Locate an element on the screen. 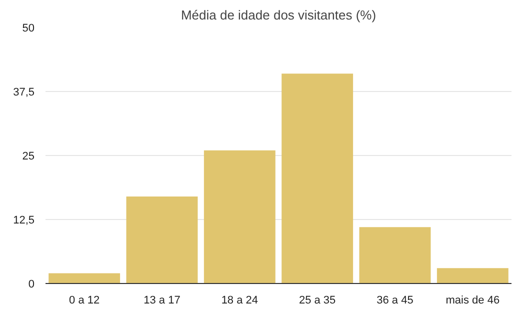 The image size is (521, 309). y-tick-label: 0 is located at coordinates (31, 284).